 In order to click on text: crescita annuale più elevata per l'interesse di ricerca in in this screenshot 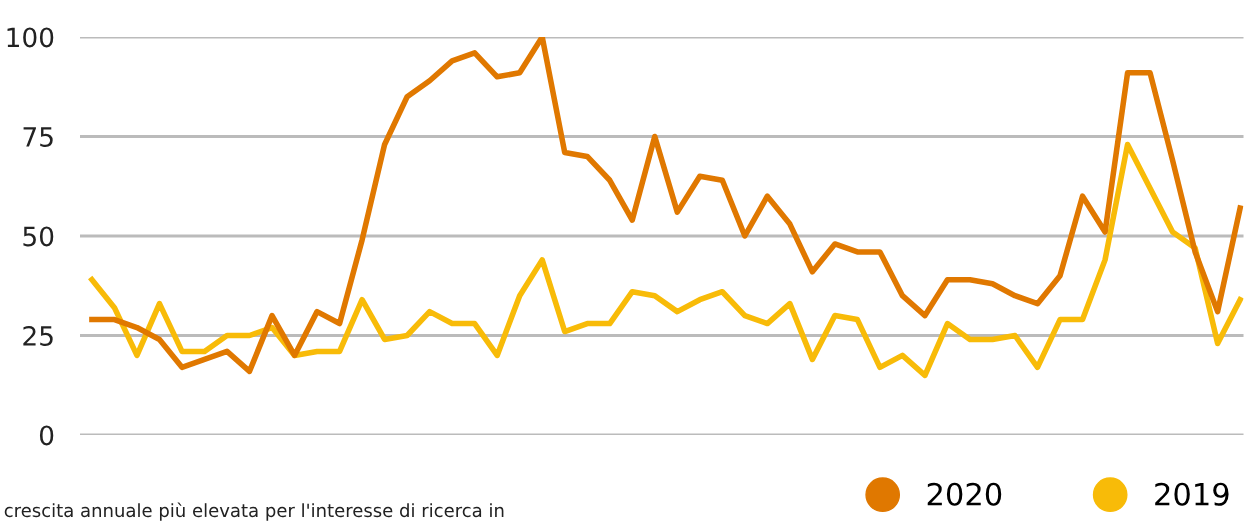, I will do `click(254, 511)`.